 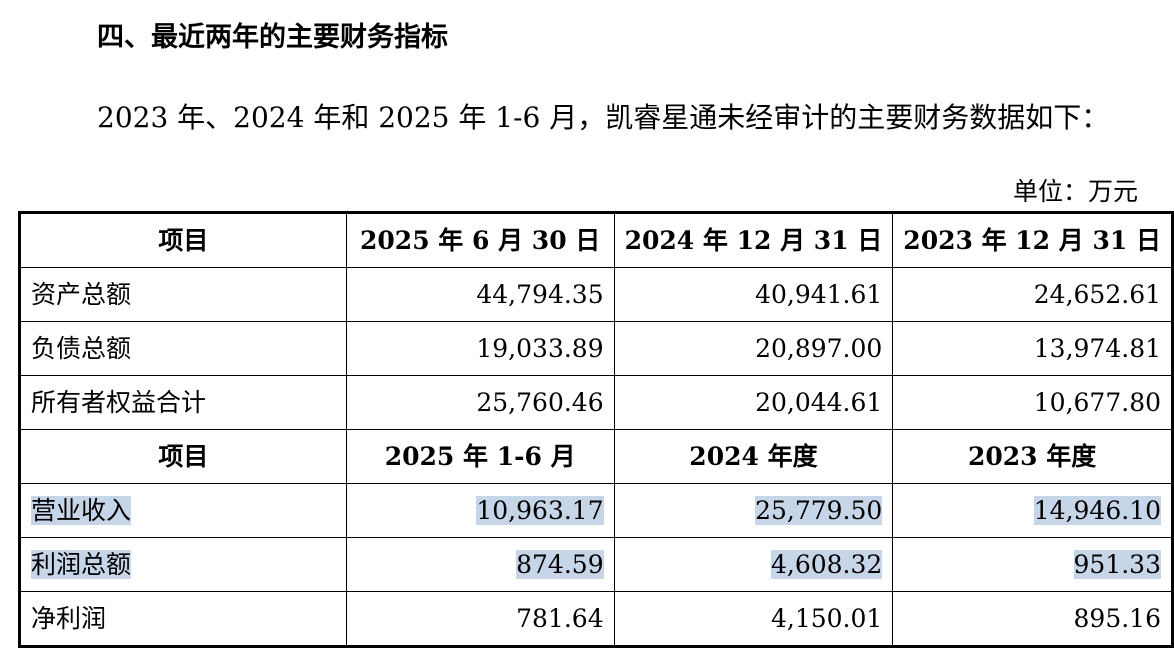 I want to click on header-cell-2024-12-31: 2024 年 12 月 31 日, so click(x=753, y=240).